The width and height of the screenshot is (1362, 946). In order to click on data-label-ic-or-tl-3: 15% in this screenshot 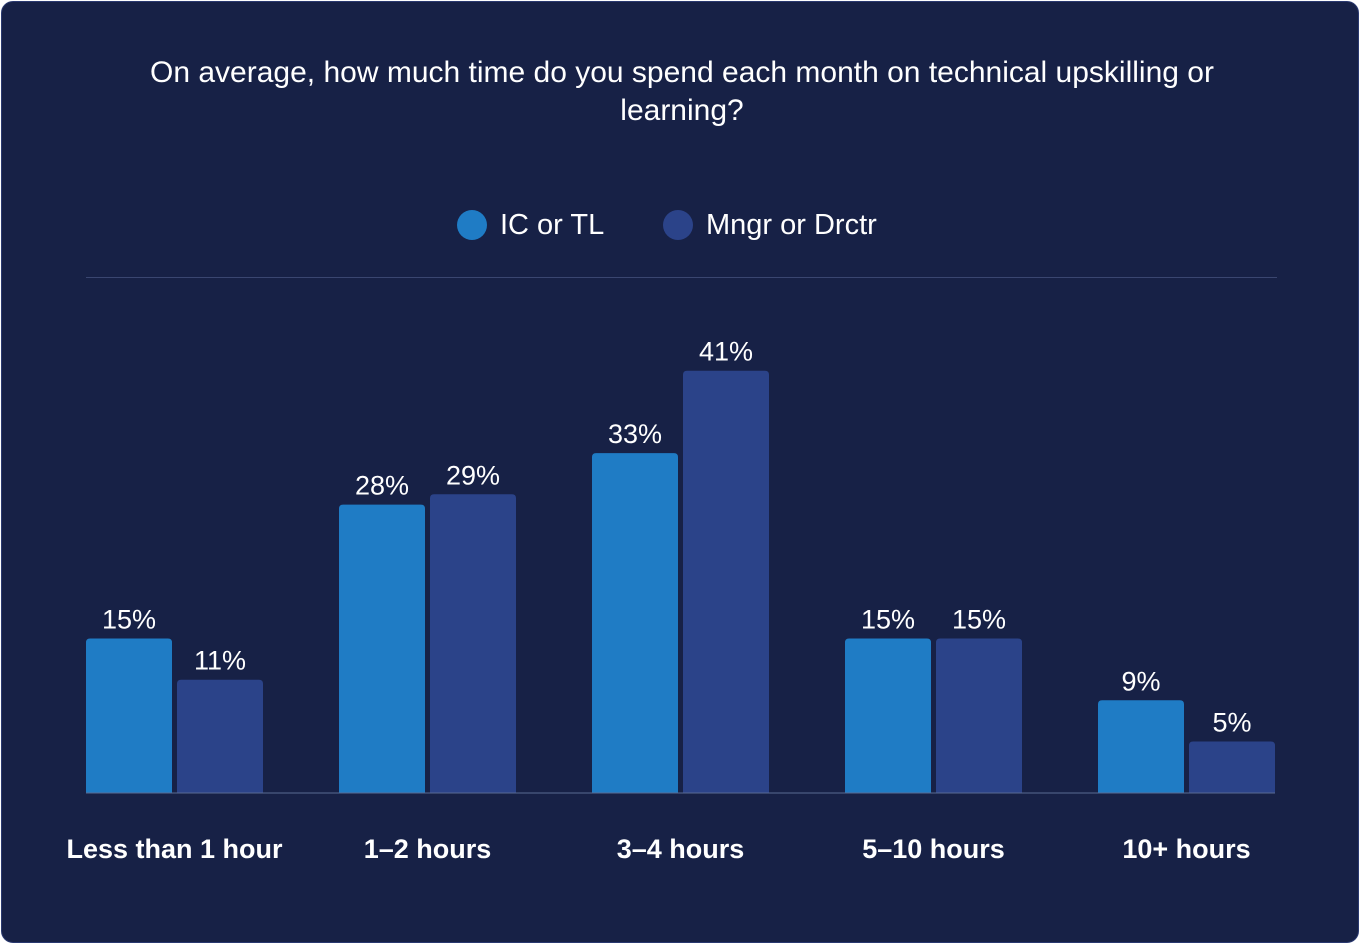, I will do `click(888, 620)`.